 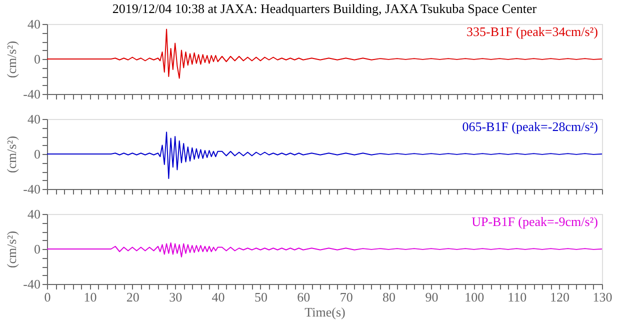 What do you see at coordinates (261, 297) in the screenshot?
I see `x-tick-label: 50` at bounding box center [261, 297].